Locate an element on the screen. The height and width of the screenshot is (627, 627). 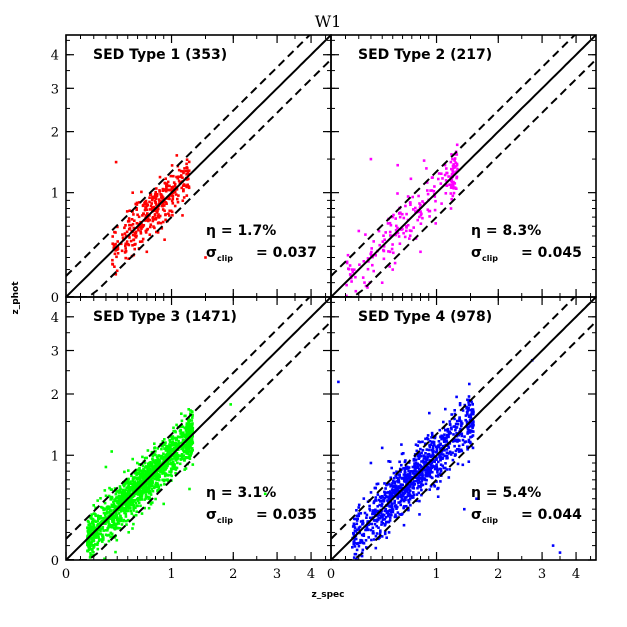
x-tick-label: 0 is located at coordinates (66, 574).